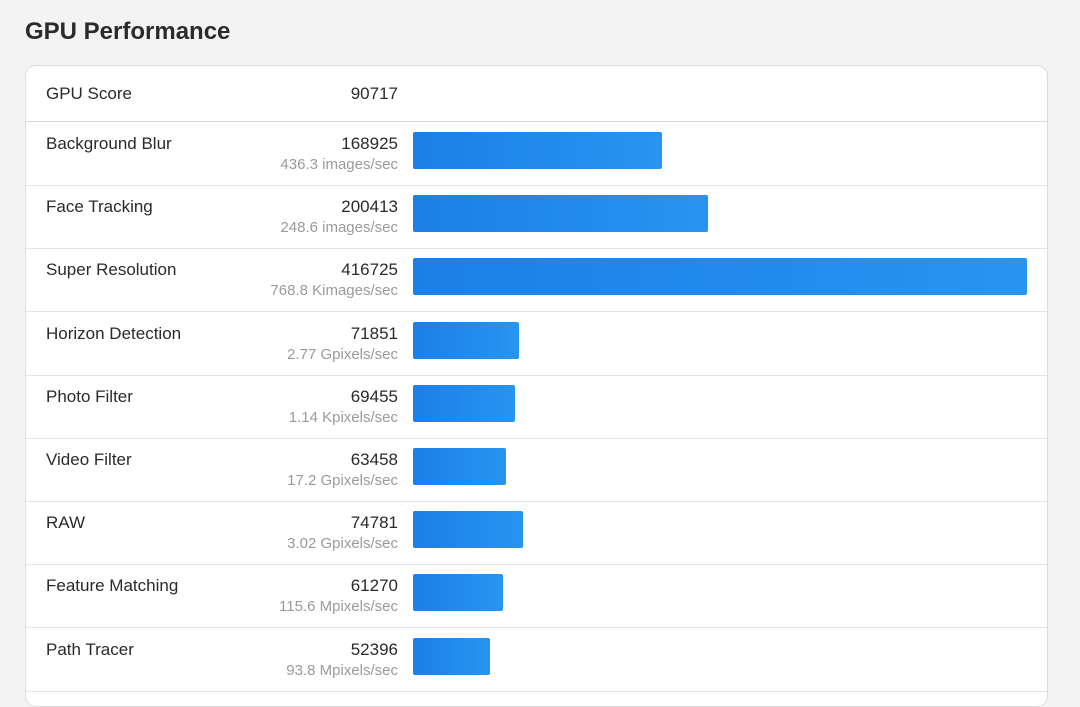 The width and height of the screenshot is (1080, 707). Describe the element at coordinates (99, 207) in the screenshot. I see `test-name: Face Tracking` at that location.